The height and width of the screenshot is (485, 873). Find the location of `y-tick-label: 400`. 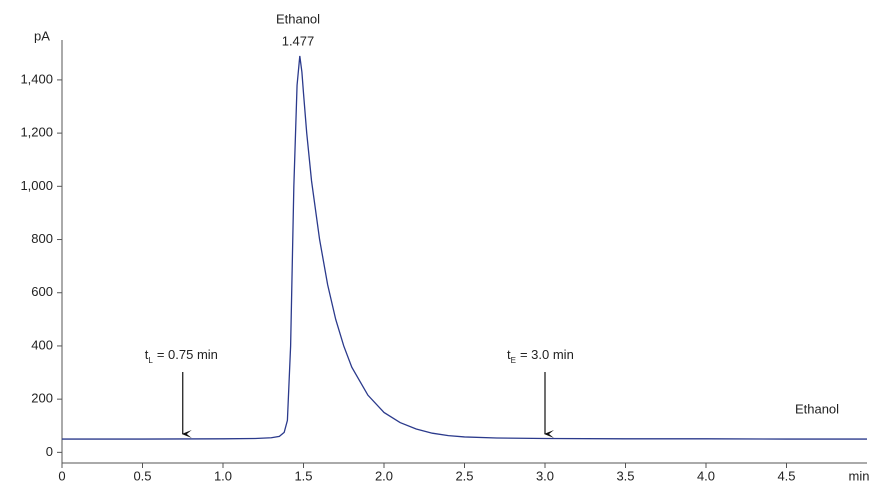

y-tick-label: 400 is located at coordinates (42, 344).